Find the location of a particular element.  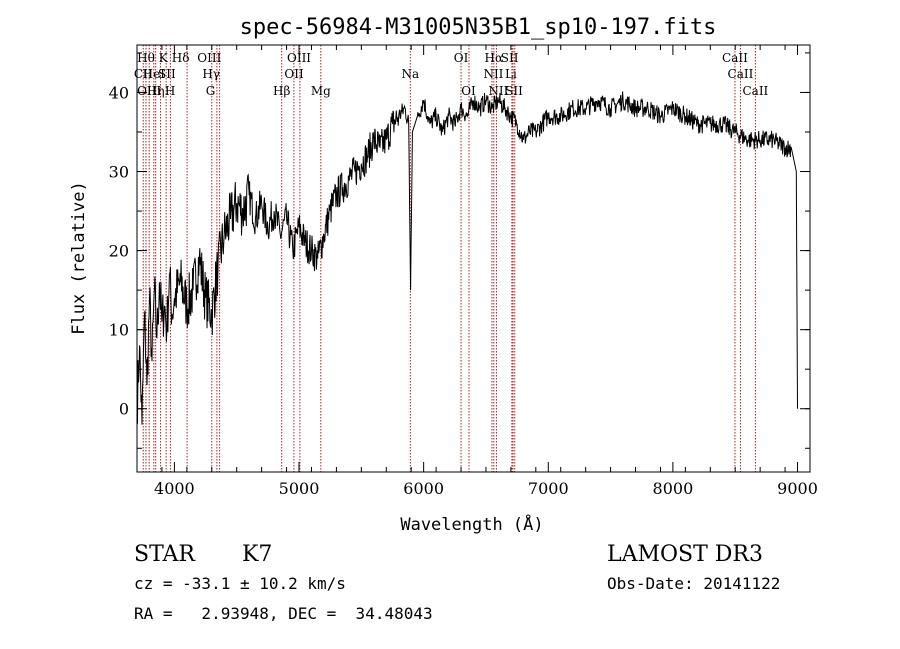

x-tick-label-3: 7000 is located at coordinates (548, 488).